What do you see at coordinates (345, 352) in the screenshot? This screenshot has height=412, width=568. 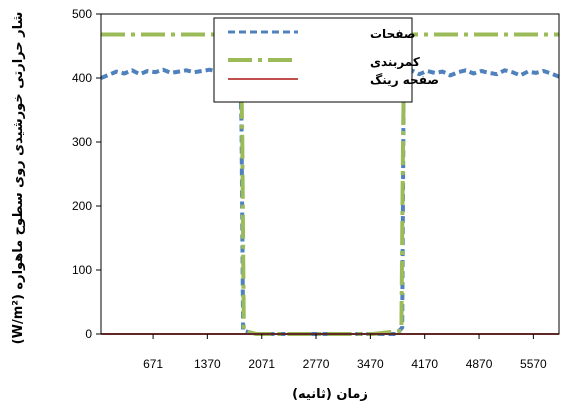 I see `x-axis: 671 1370 2071 2770 3470 4170 4870 5570` at bounding box center [345, 352].